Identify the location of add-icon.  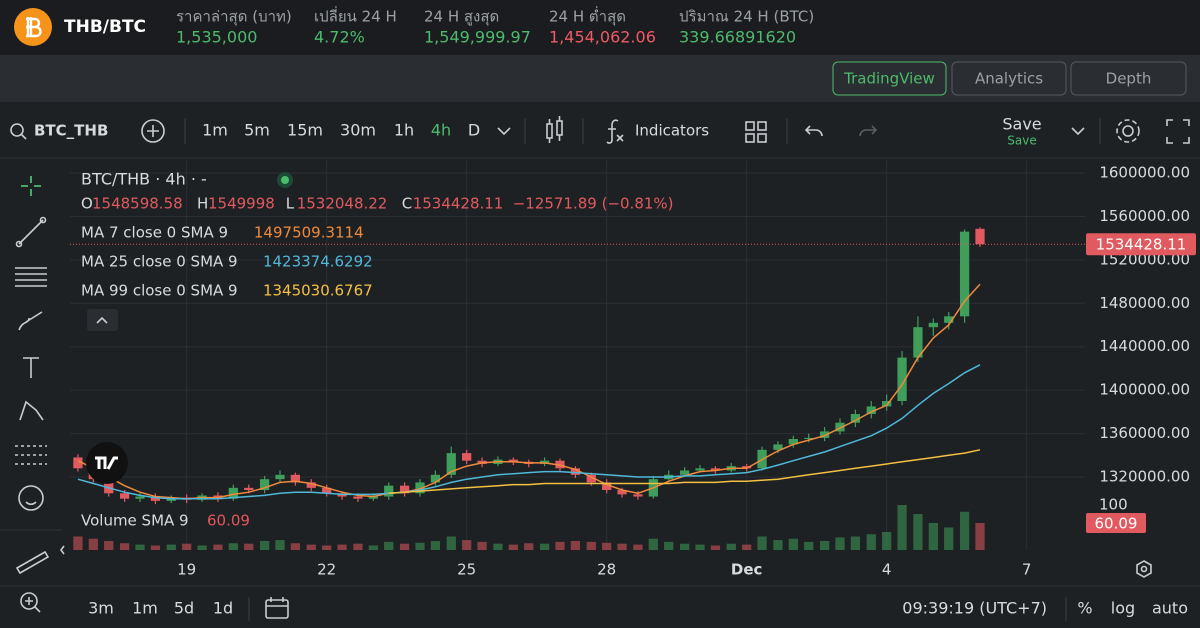
(153, 131).